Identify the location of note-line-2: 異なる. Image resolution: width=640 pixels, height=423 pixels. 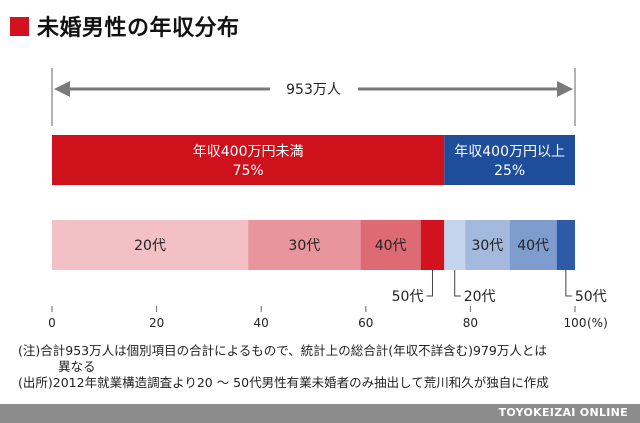
(77, 366).